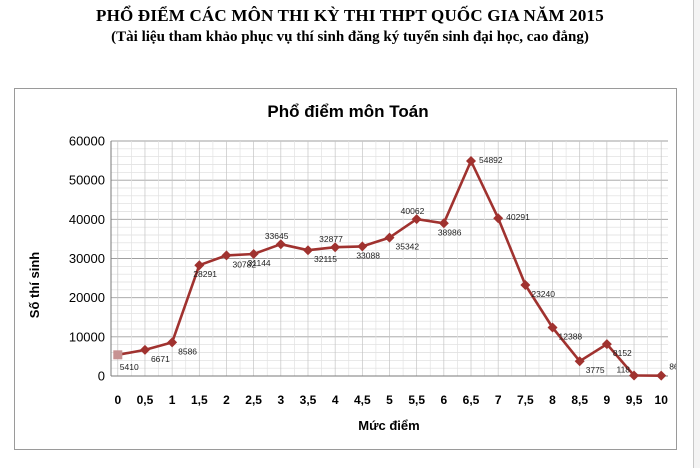 This screenshot has width=700, height=468. What do you see at coordinates (335, 400) in the screenshot?
I see `x-tick-label: 4` at bounding box center [335, 400].